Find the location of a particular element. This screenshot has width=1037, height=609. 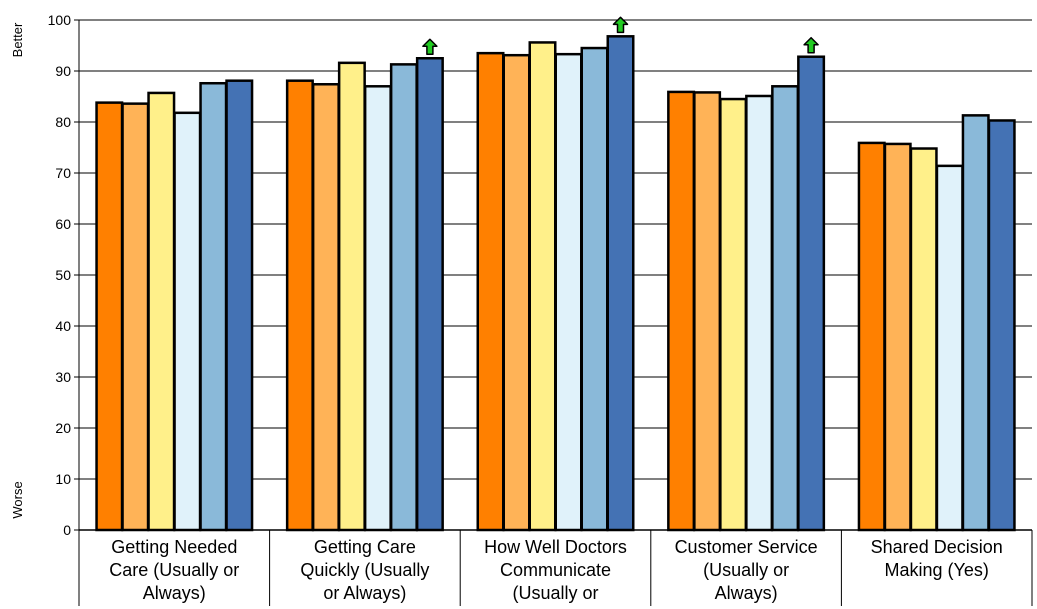

category-label: Getting Needed is located at coordinates (174, 547).